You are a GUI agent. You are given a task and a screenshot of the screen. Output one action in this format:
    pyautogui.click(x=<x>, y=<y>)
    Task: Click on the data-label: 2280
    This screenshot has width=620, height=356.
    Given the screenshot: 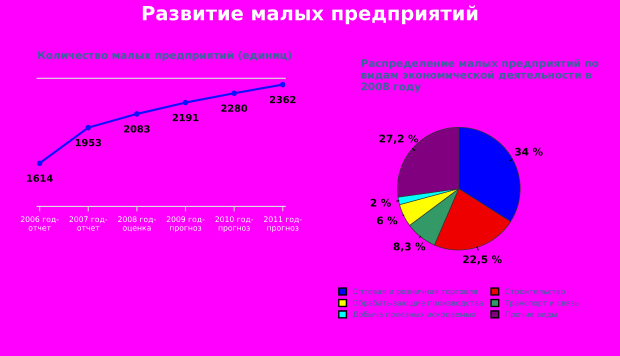 What is the action you would take?
    pyautogui.click(x=234, y=108)
    